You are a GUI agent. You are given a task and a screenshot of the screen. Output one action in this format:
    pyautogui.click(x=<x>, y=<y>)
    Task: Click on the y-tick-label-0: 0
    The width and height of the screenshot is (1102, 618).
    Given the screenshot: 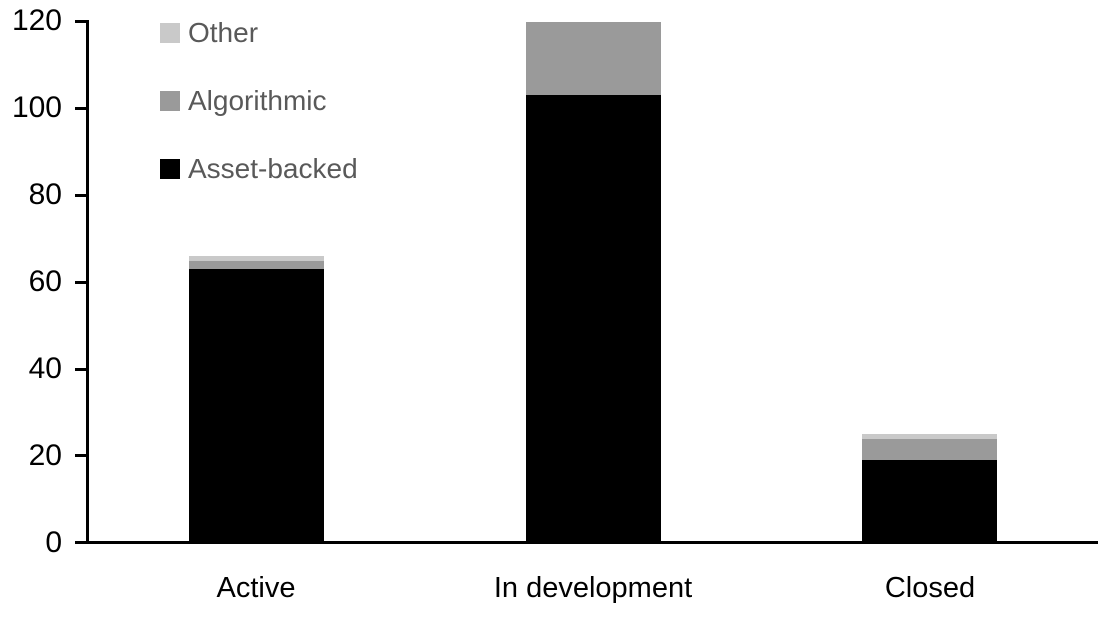 What is the action you would take?
    pyautogui.click(x=53, y=542)
    